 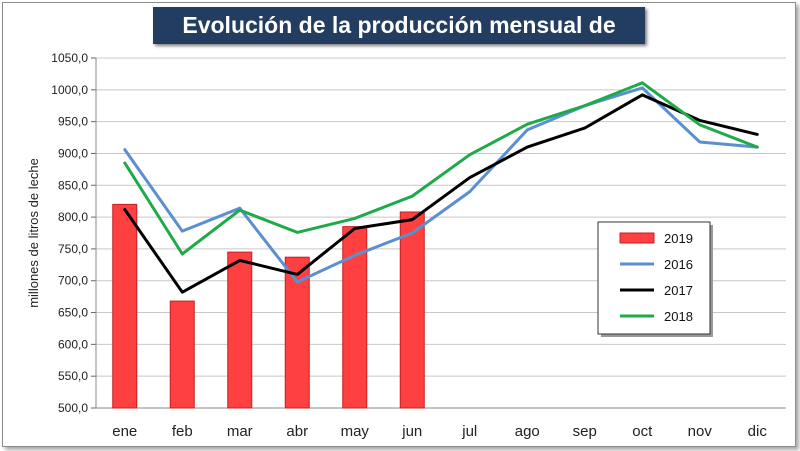 I want to click on y-tick-label: 900,0, so click(x=73, y=153).